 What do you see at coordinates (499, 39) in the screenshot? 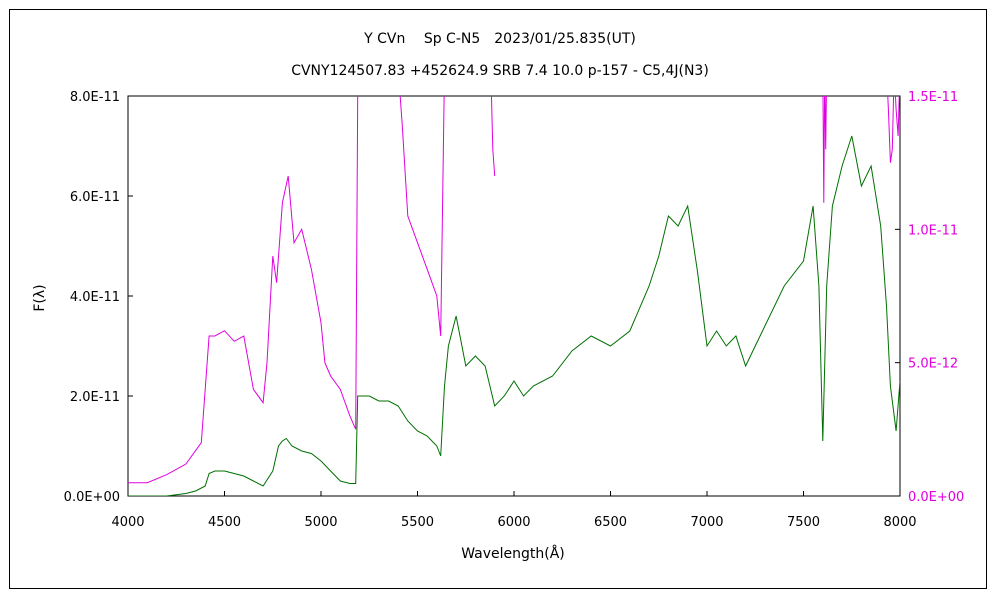
I see `chart-title: Y CVn Sp C-N5 2023/01/25.835(UT)` at bounding box center [499, 39].